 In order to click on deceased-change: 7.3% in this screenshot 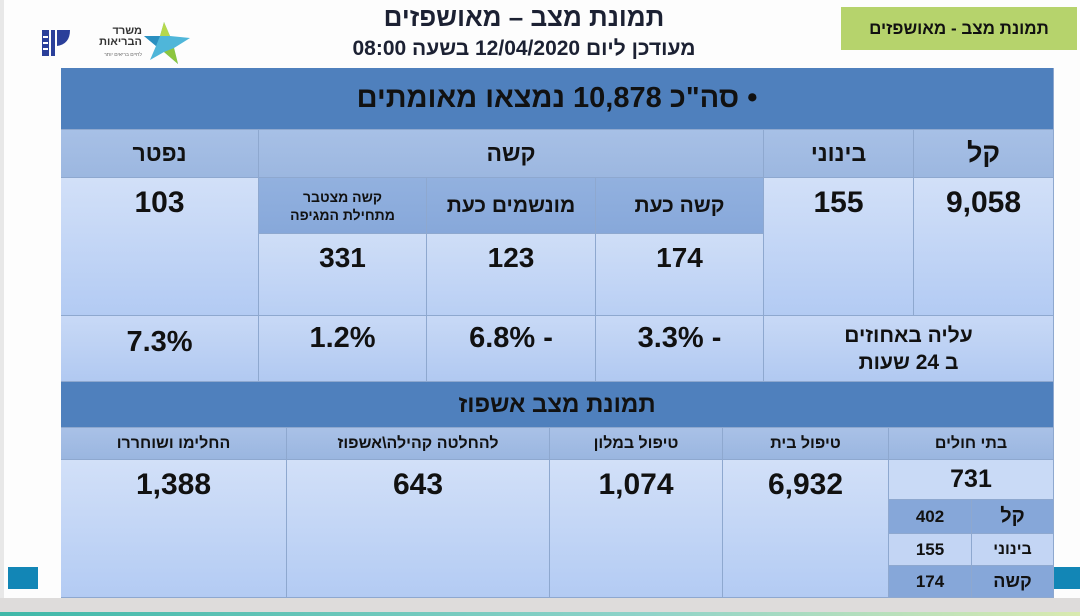, I will do `click(160, 349)`.